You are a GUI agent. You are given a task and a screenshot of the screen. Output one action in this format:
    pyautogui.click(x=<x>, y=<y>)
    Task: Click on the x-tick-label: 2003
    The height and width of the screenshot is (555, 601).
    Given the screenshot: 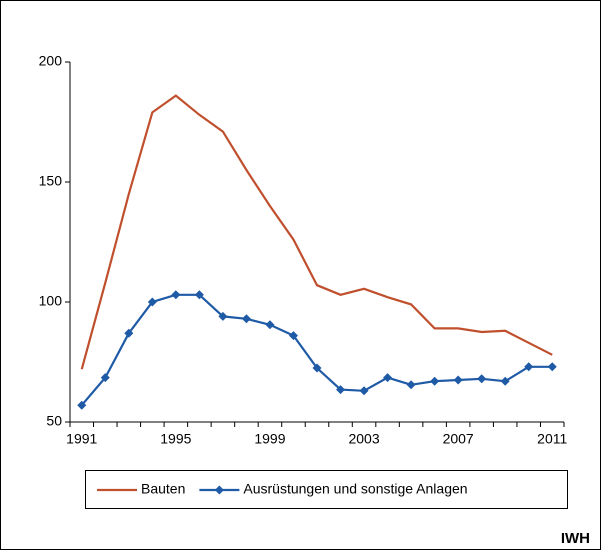 What is the action you would take?
    pyautogui.click(x=363, y=439)
    